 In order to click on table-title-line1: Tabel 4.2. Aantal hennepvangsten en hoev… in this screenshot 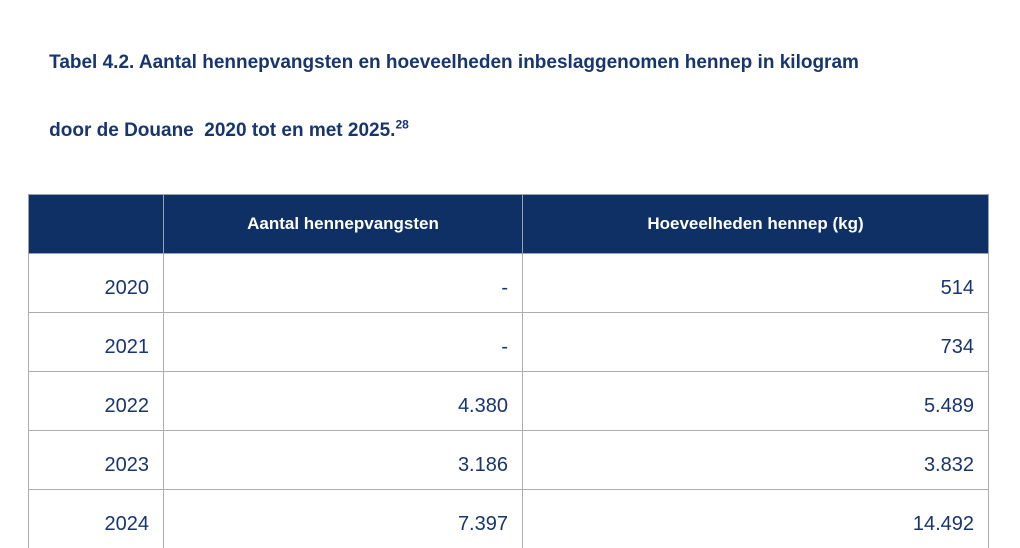, I will do `click(454, 62)`.